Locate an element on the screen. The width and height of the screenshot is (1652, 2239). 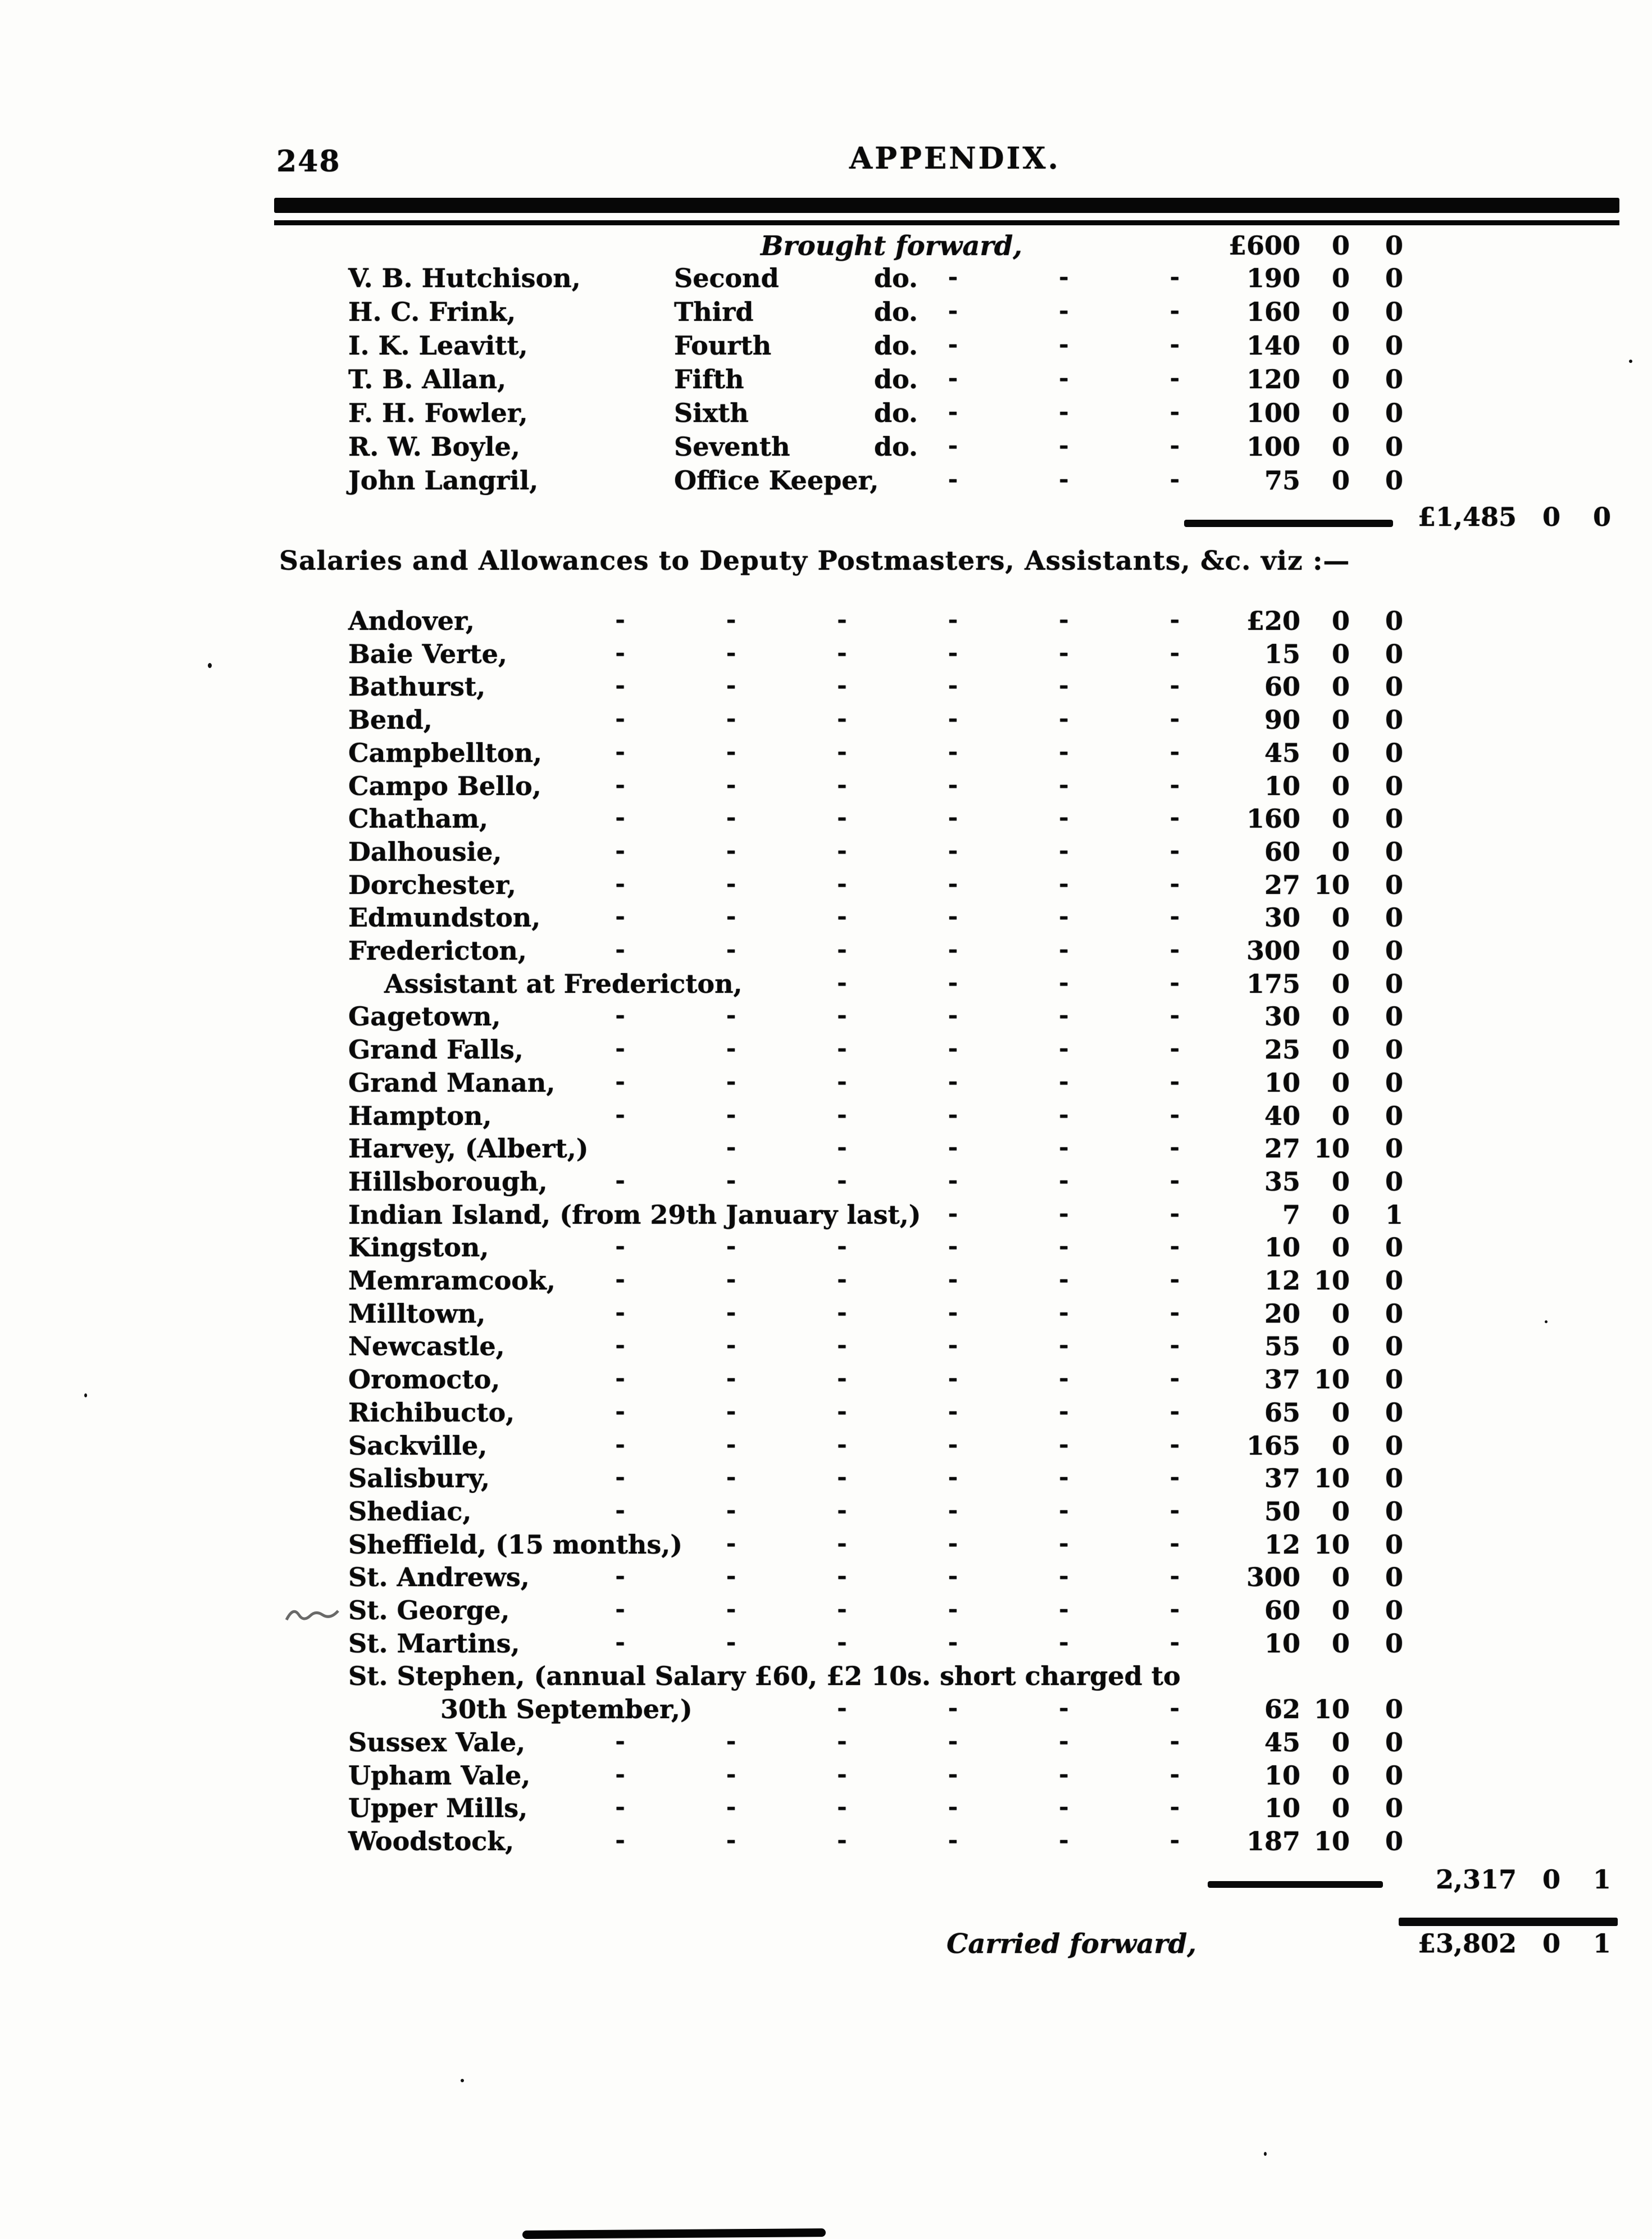
table-row: Upham Vale, ------ 10 0 0 is located at coordinates (826, 1779).